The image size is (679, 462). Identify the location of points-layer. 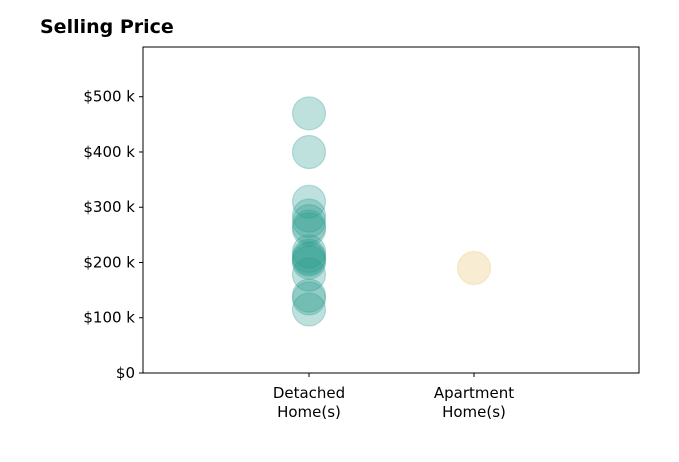
(391, 211).